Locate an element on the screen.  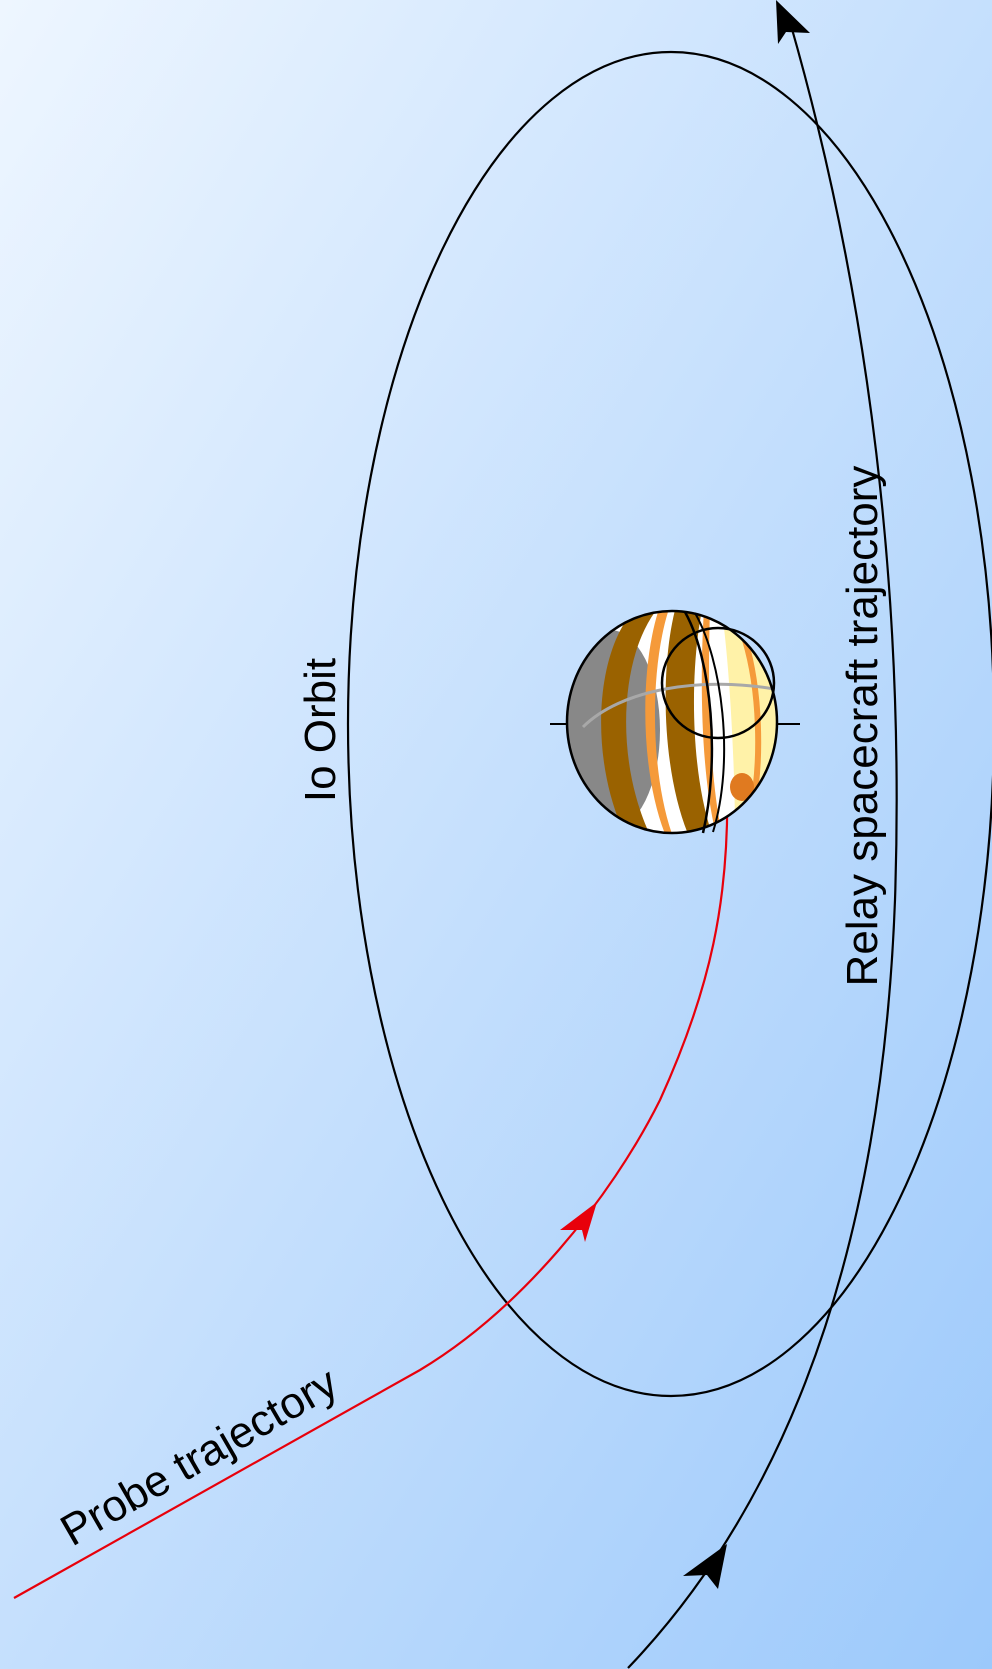
io-orbit-label: Io Orbit is located at coordinates (320, 730).